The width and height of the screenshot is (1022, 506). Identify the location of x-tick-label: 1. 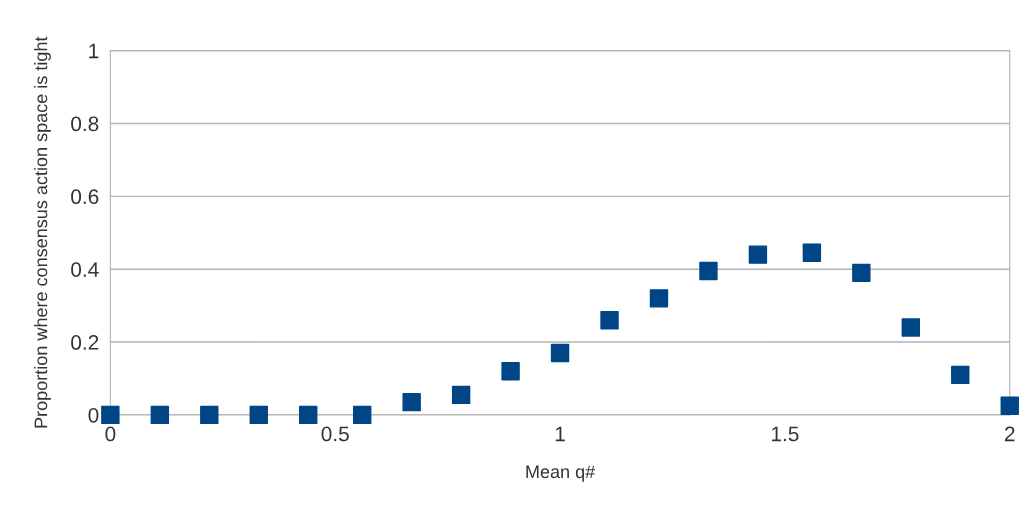
(560, 434).